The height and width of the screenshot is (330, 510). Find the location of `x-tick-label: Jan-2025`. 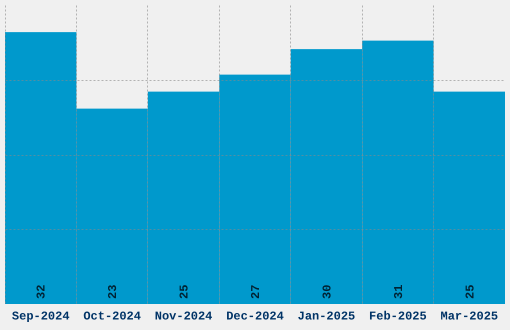

x-tick-label: Jan-2025 is located at coordinates (327, 317).